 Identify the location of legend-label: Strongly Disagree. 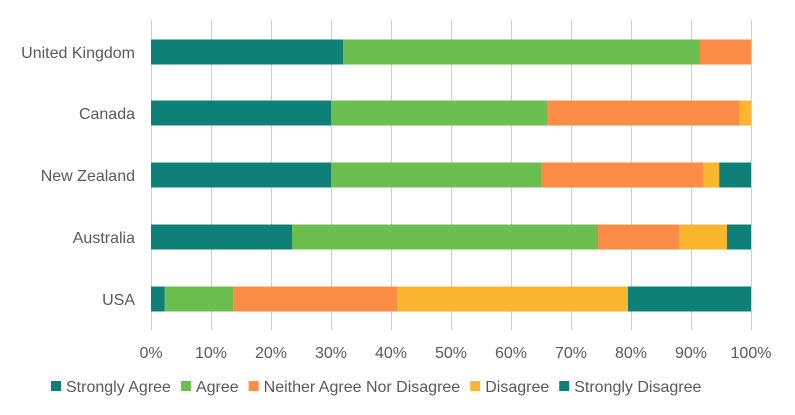
(637, 387).